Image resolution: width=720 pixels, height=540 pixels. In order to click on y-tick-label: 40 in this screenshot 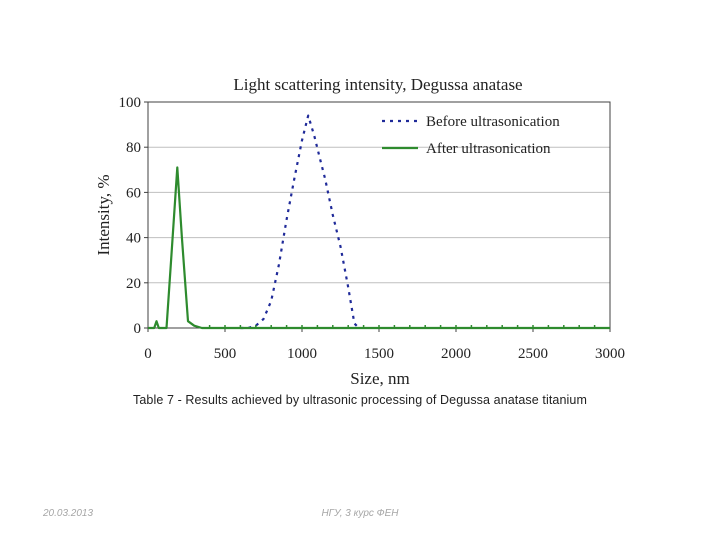, I will do `click(133, 239)`.